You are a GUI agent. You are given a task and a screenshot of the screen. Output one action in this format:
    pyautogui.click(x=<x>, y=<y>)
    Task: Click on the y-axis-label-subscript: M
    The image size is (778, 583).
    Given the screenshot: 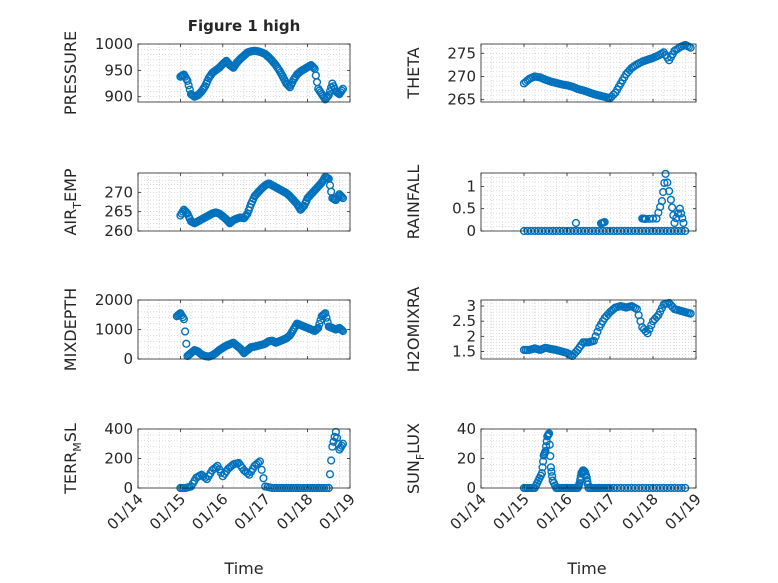 What is the action you would take?
    pyautogui.click(x=77, y=447)
    